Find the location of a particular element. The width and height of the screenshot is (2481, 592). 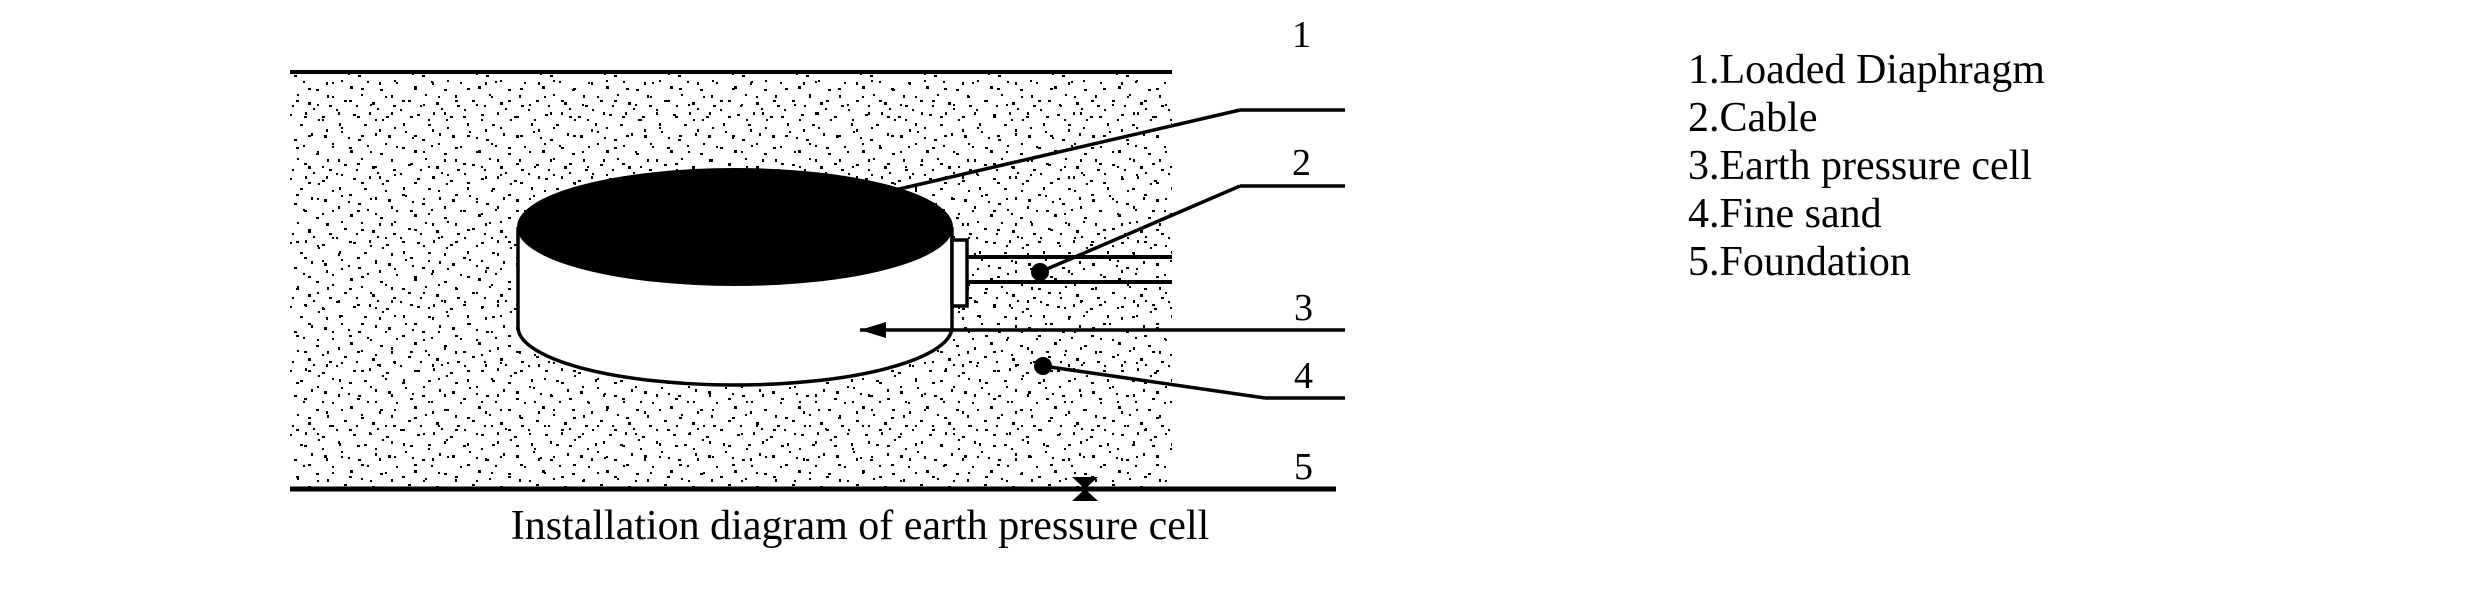

earth-pressure-cell-body is located at coordinates (735, 277).